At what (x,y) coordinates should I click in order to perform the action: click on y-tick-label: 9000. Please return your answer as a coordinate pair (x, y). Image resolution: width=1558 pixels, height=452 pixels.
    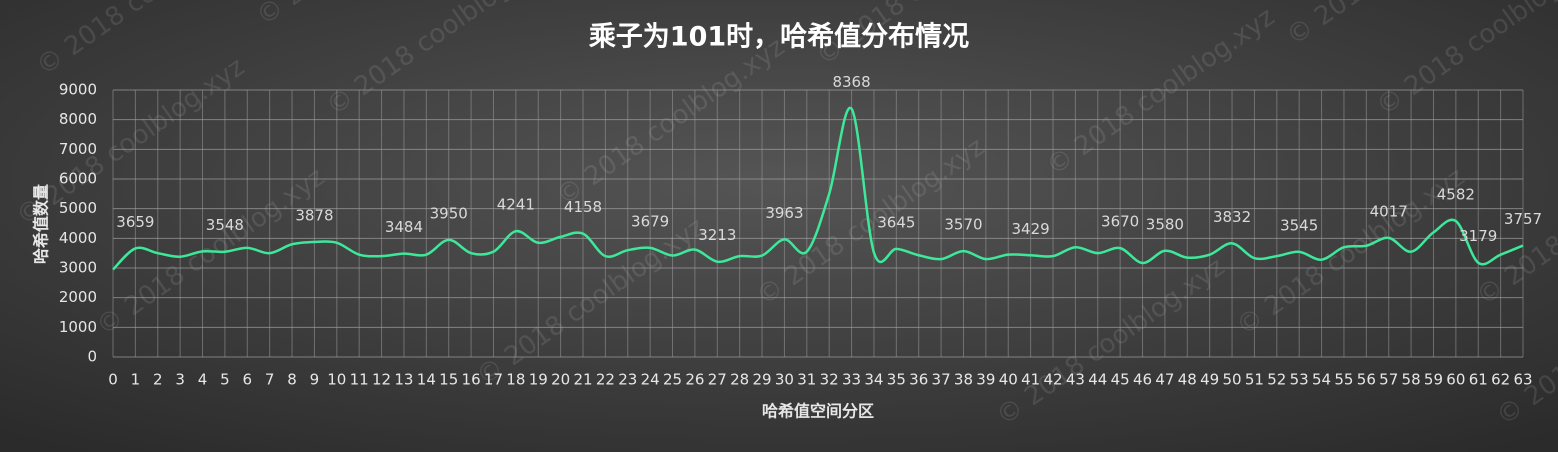
    Looking at the image, I should click on (78, 90).